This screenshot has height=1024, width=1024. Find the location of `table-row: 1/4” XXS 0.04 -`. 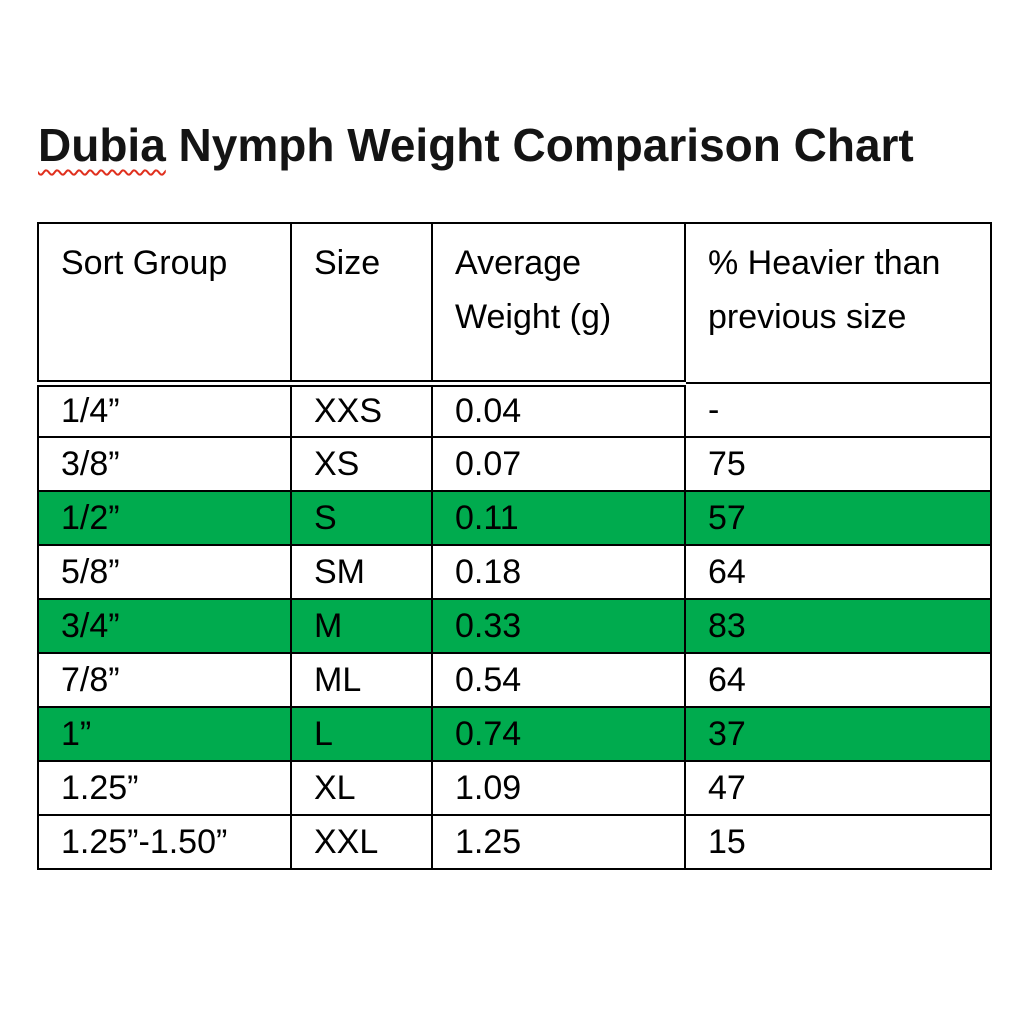

table-row: 1/4” XXS 0.04 - is located at coordinates (514, 410).